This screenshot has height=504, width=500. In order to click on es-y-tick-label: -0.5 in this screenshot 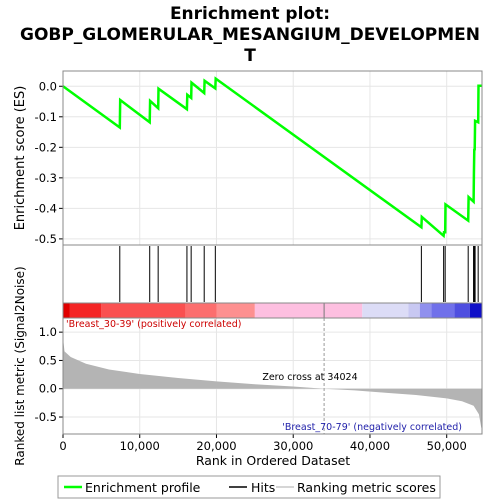, I will do `click(46, 239)`.